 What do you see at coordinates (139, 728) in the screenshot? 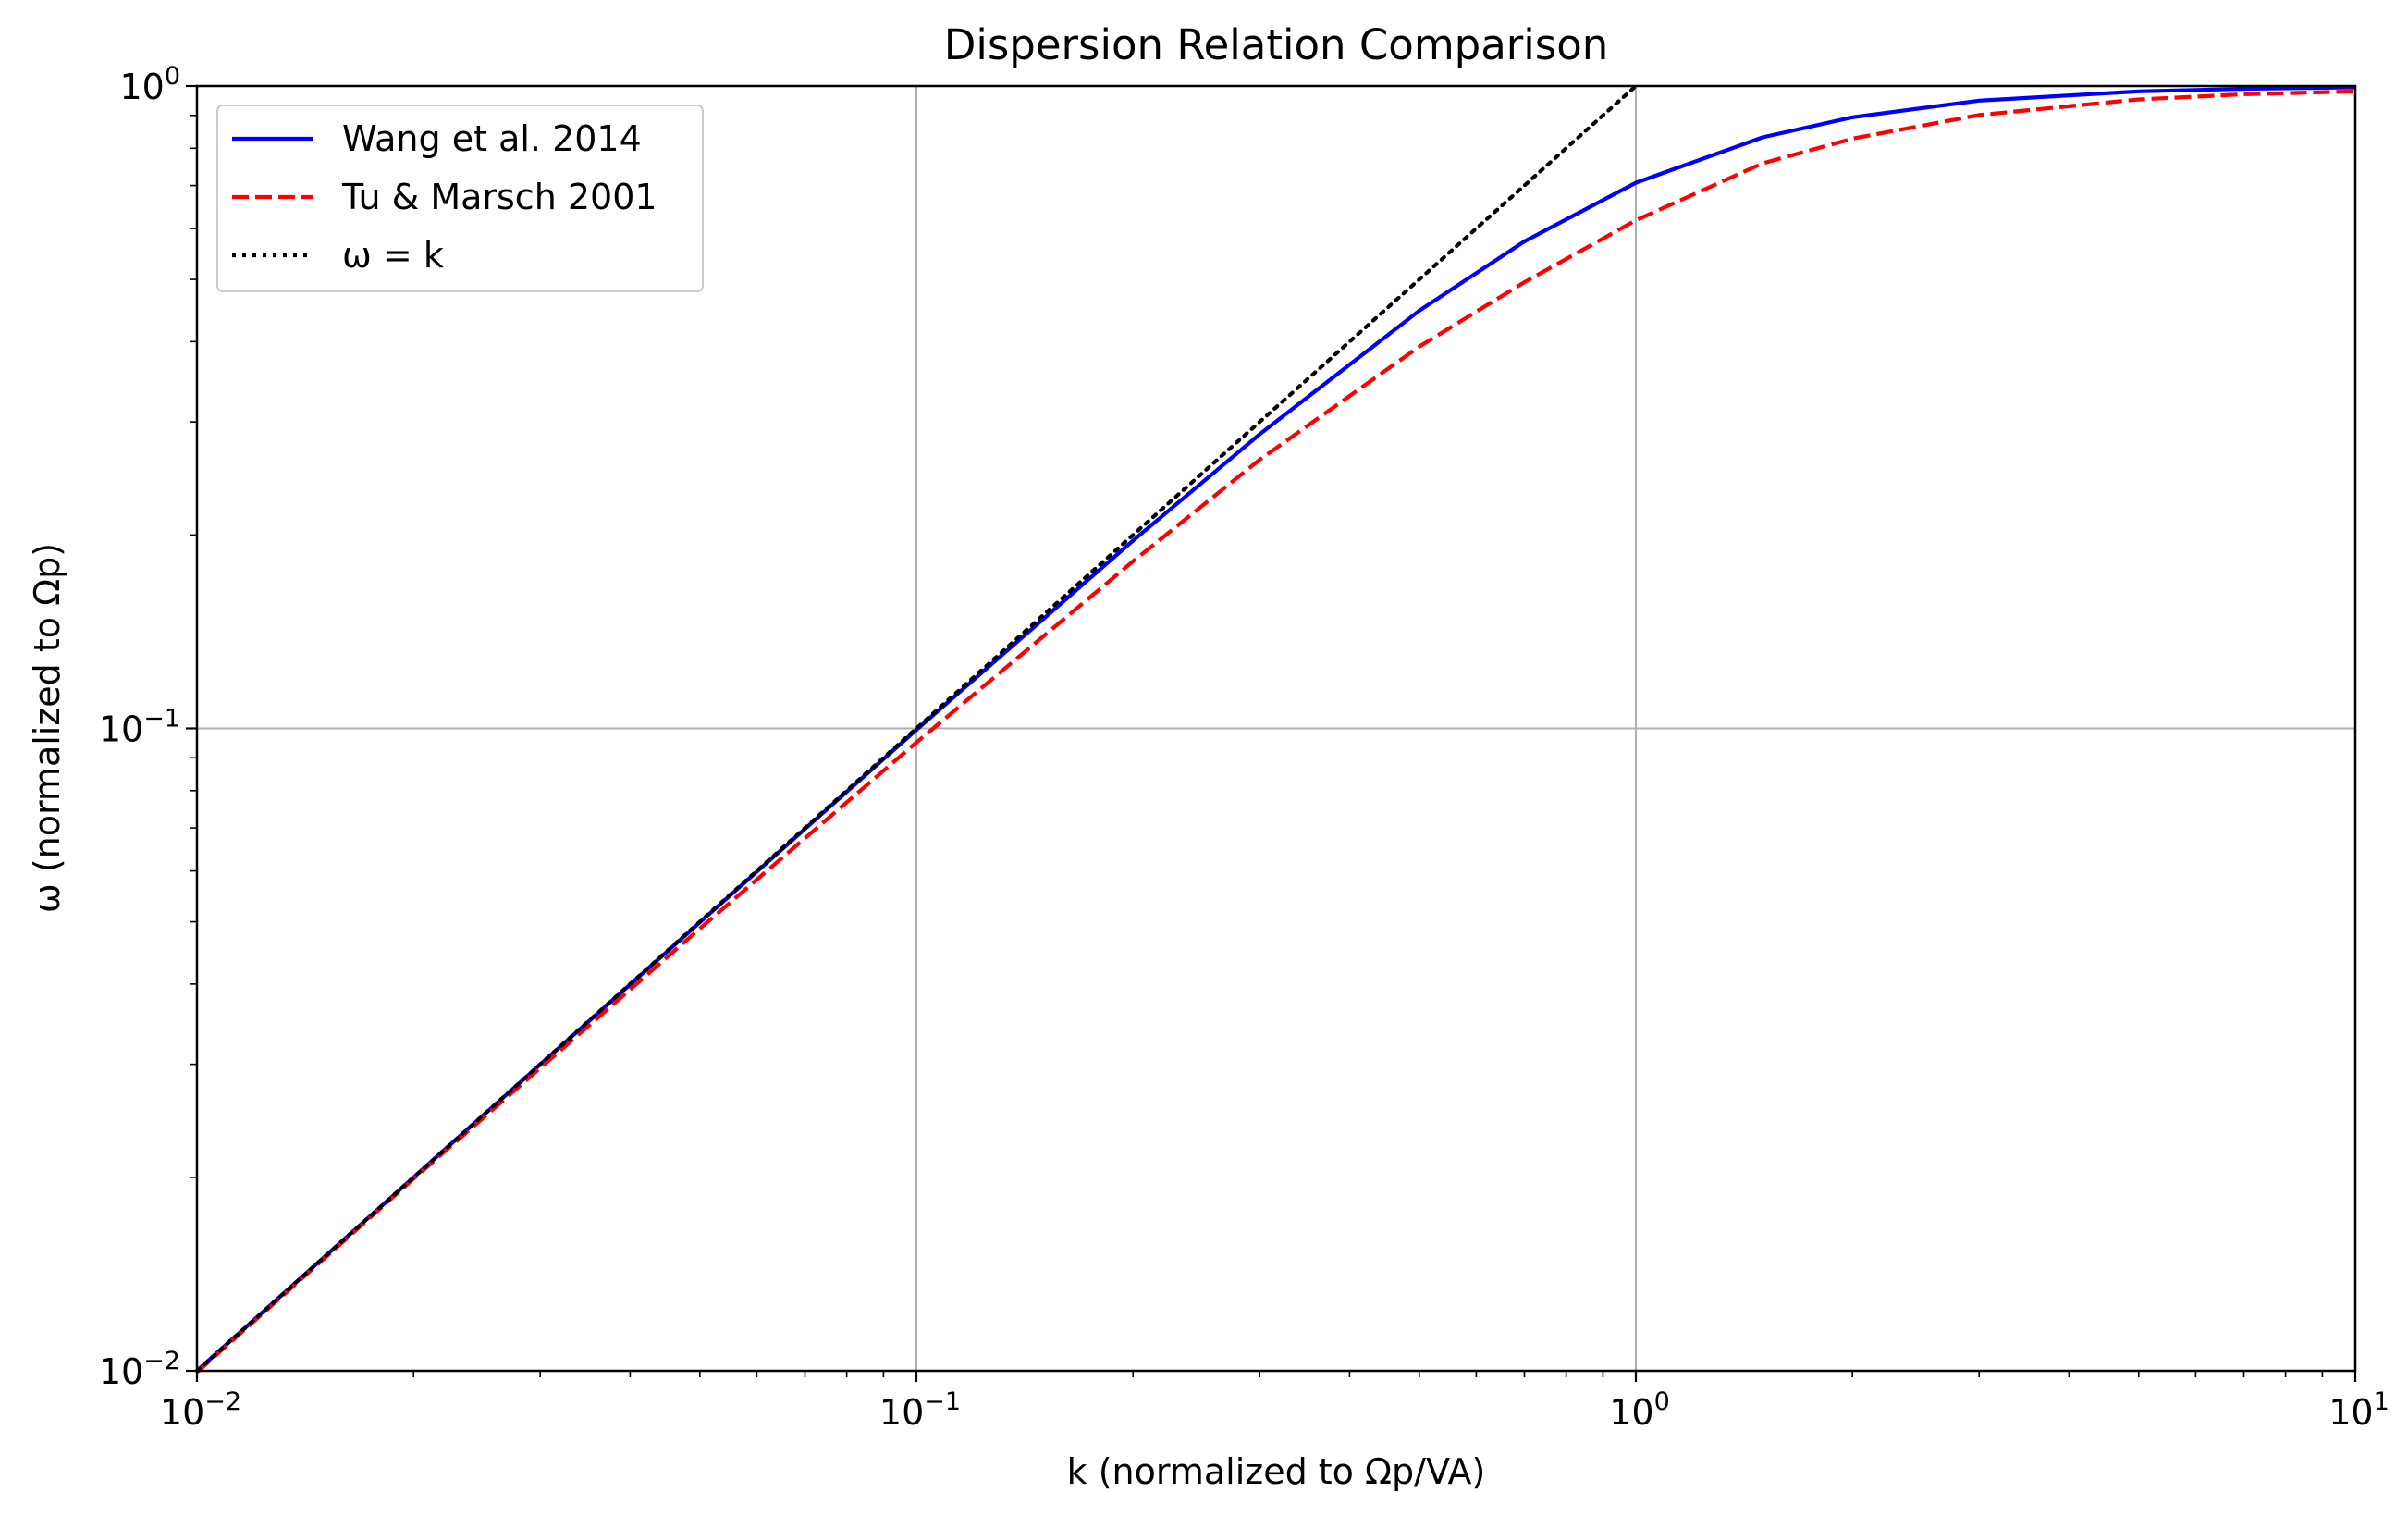
I see `y-tick-label: 10⁻¹` at bounding box center [139, 728].